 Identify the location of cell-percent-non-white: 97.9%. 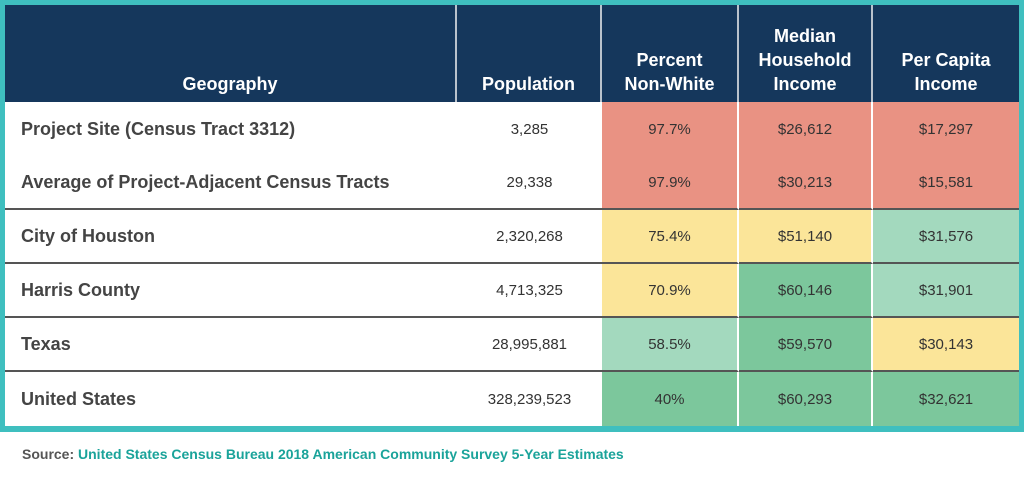
(670, 183).